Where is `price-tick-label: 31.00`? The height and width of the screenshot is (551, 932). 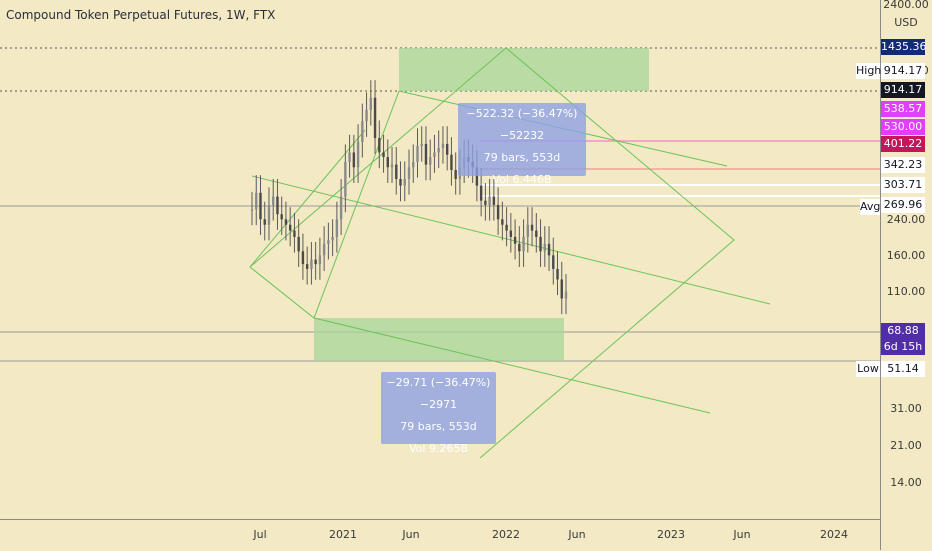
price-tick-label: 31.00 is located at coordinates (906, 408).